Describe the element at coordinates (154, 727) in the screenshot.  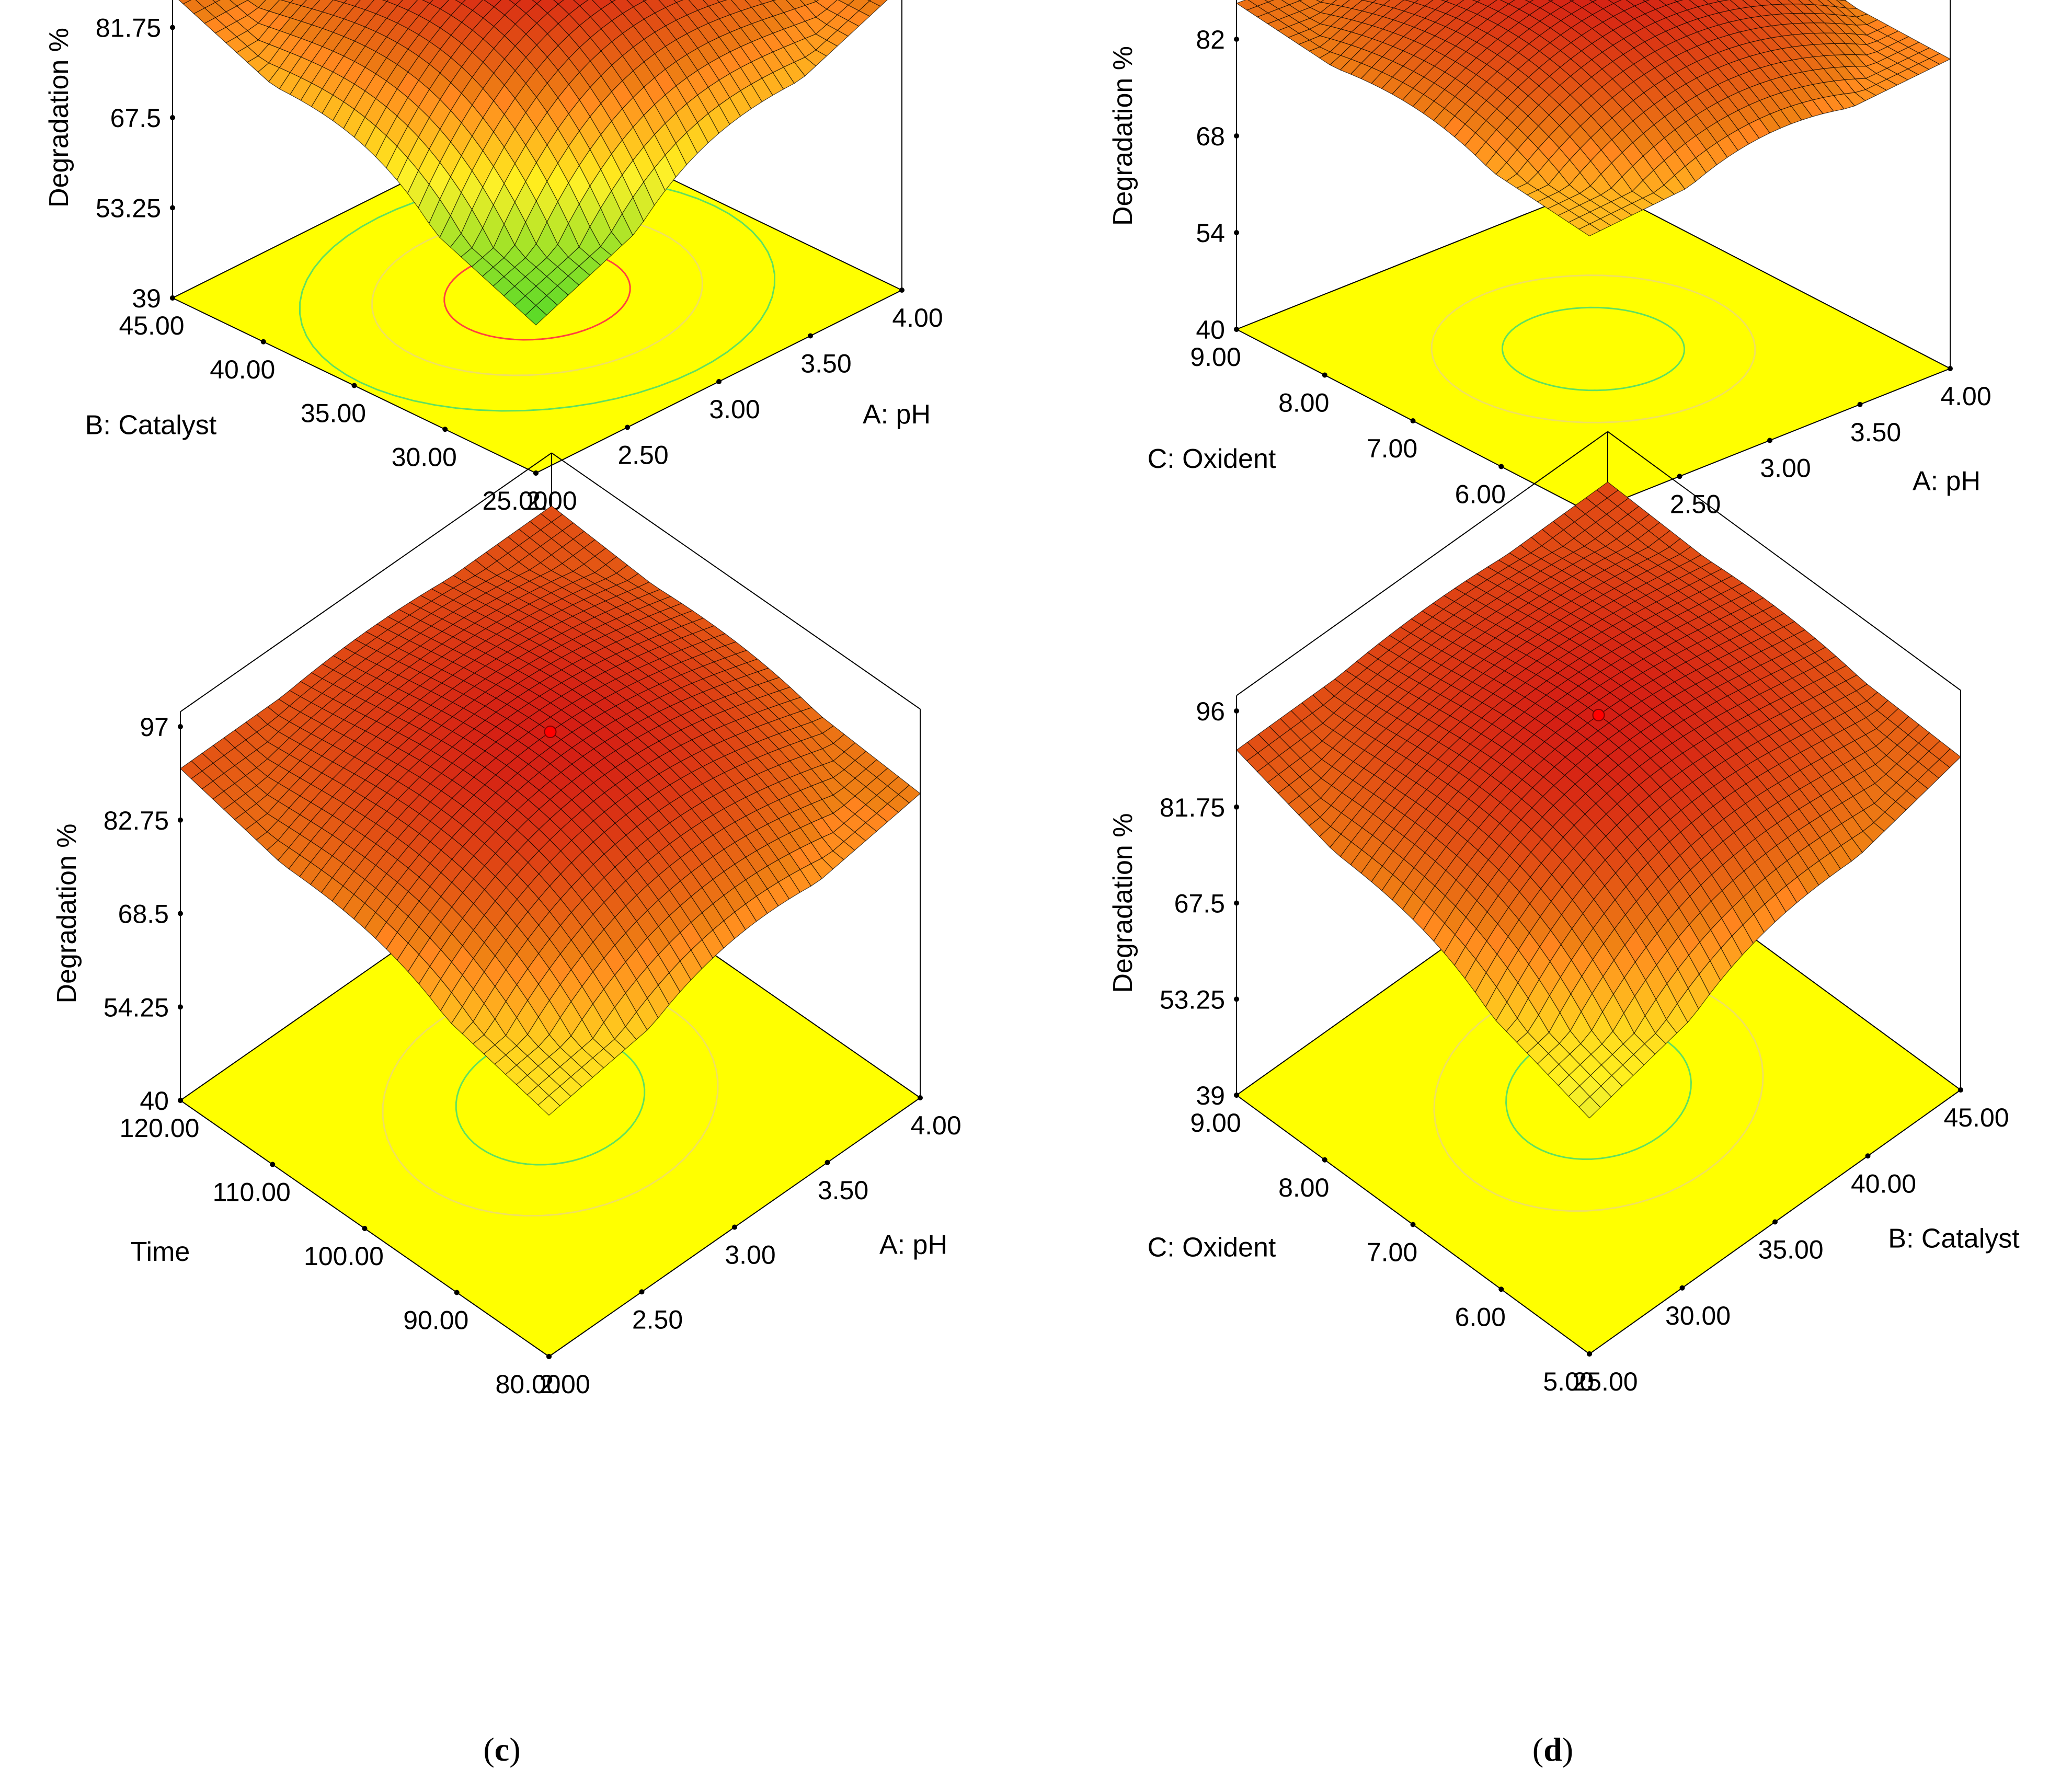
I see `z-tick-label: 97` at that location.